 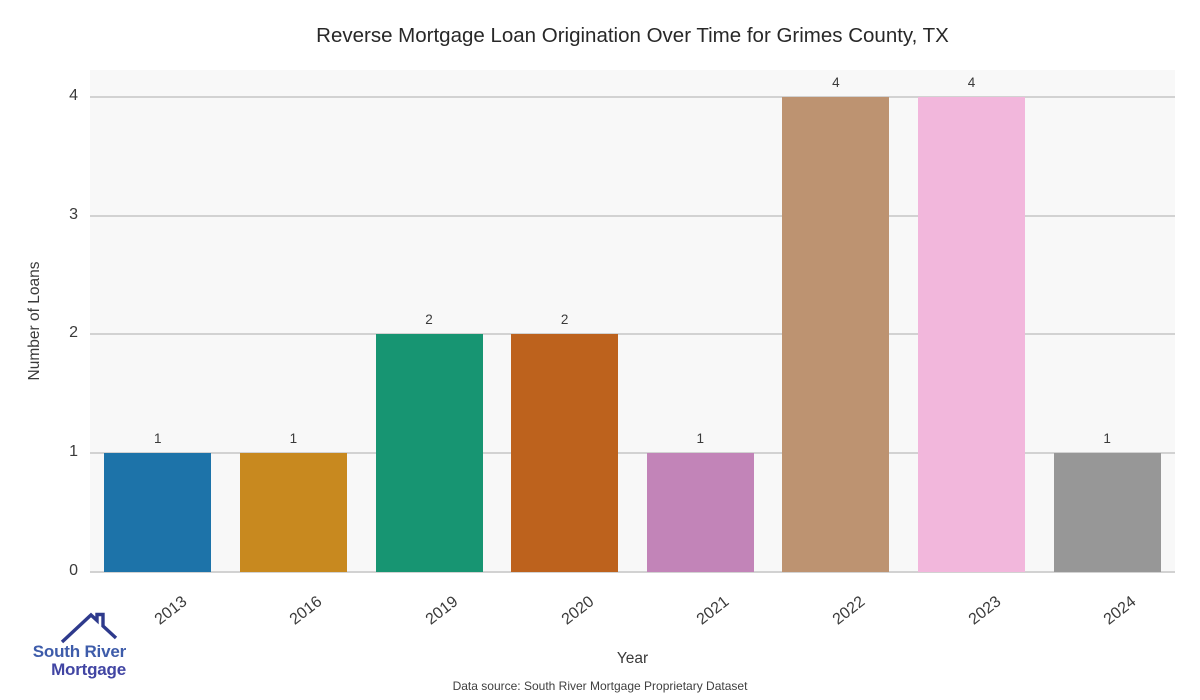 I want to click on logo-text-line2: Mortgage, so click(x=88, y=669).